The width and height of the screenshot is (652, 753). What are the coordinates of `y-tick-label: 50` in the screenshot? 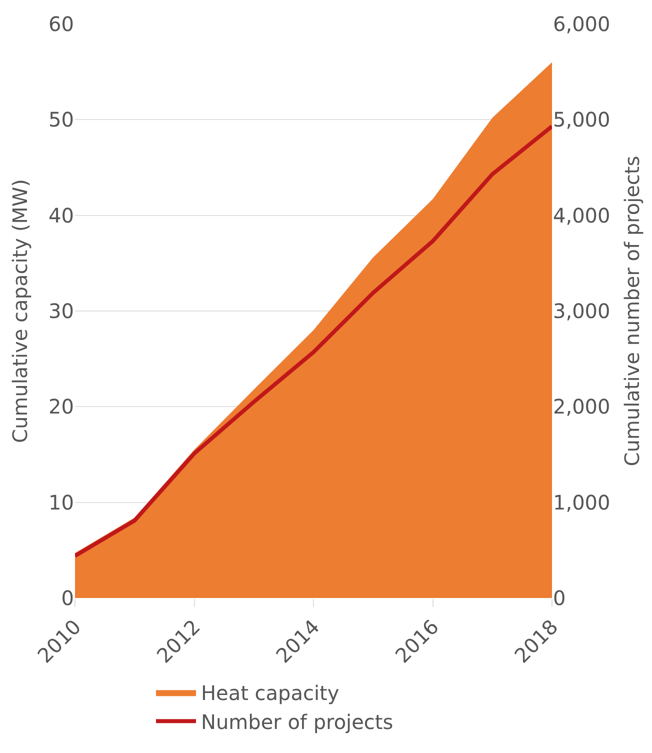 It's located at (61, 120).